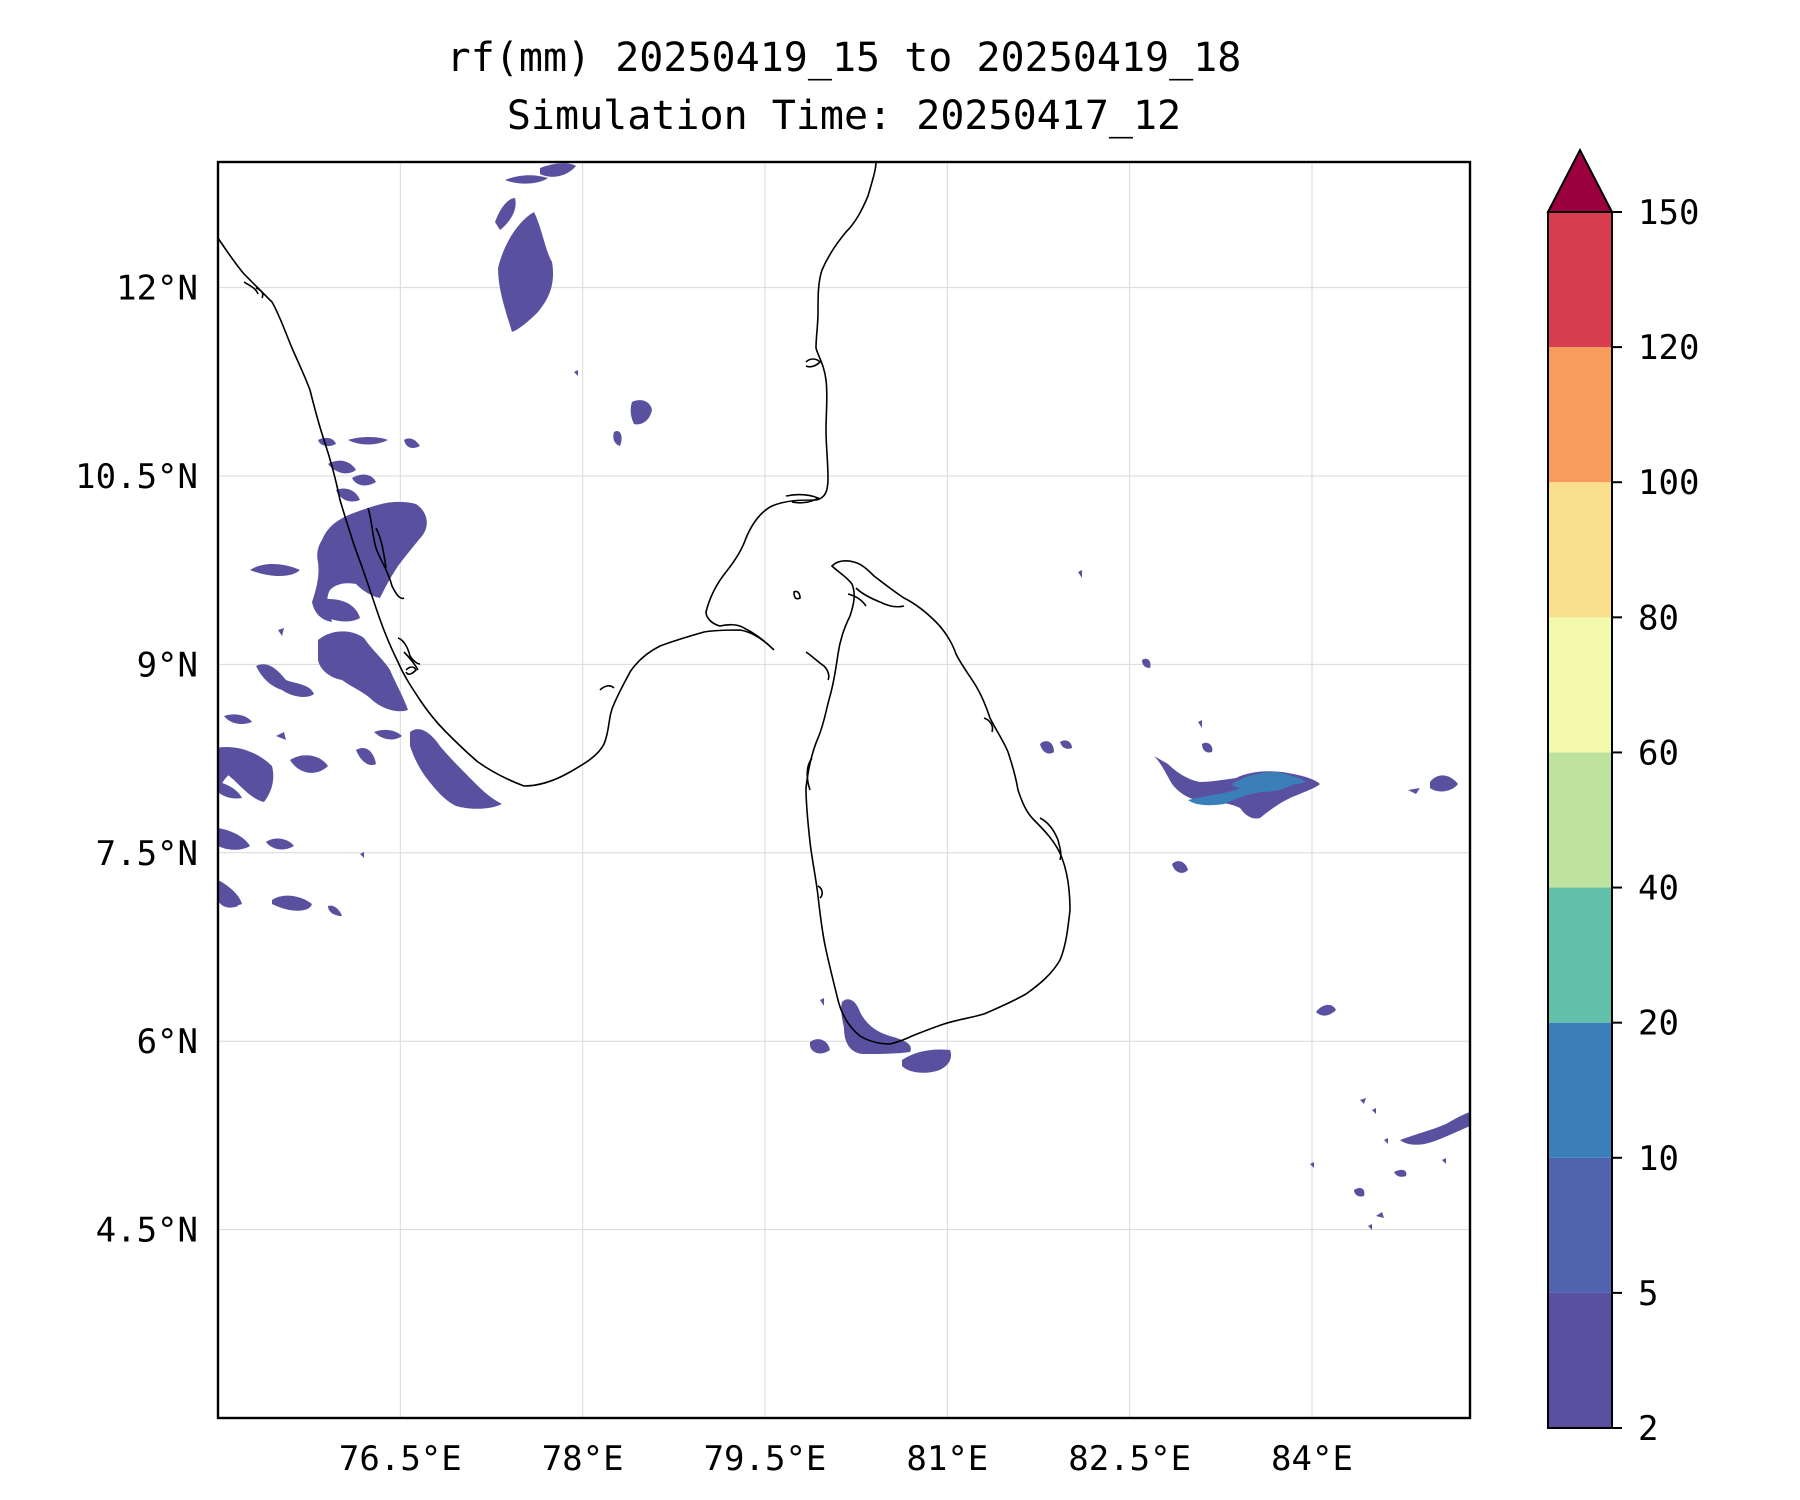 The height and width of the screenshot is (1500, 1800). Describe the element at coordinates (846, 1459) in the screenshot. I see `longitude-tick-labels: 76.5°E 78°E 79.5°E 81°E 82.5°E 84°E` at that location.